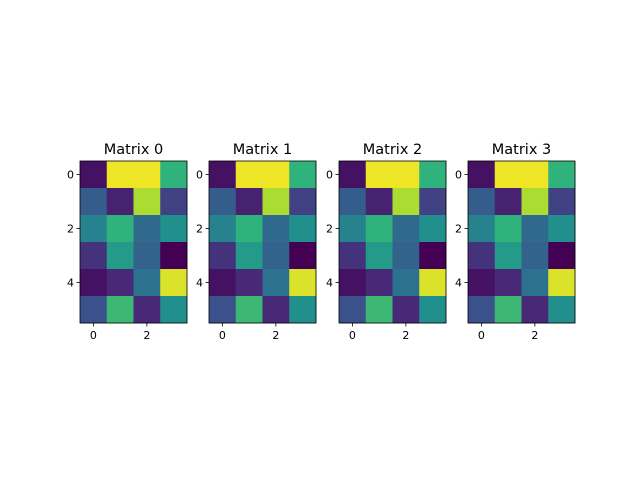 This screenshot has height=484, width=640. I want to click on panel-title: Matrix 0, so click(134, 150).